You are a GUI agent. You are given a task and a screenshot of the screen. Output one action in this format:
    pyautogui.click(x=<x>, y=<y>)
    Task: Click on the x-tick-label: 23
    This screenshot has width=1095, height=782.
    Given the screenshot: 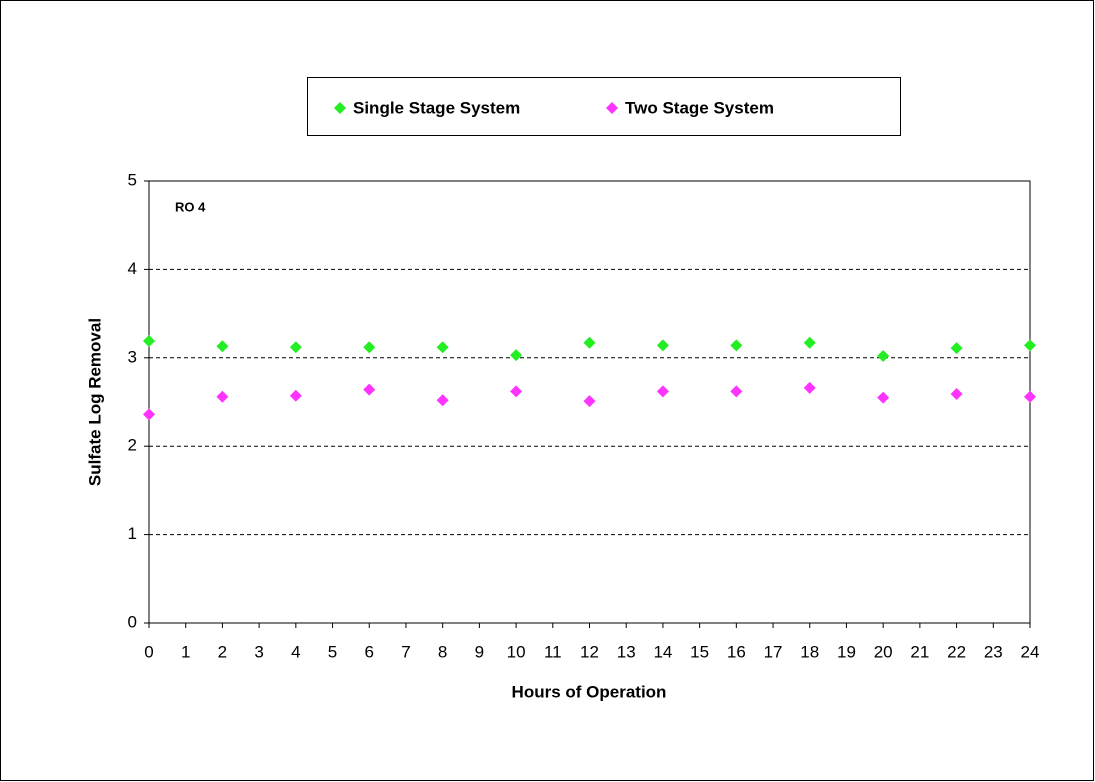 What is the action you would take?
    pyautogui.click(x=993, y=651)
    